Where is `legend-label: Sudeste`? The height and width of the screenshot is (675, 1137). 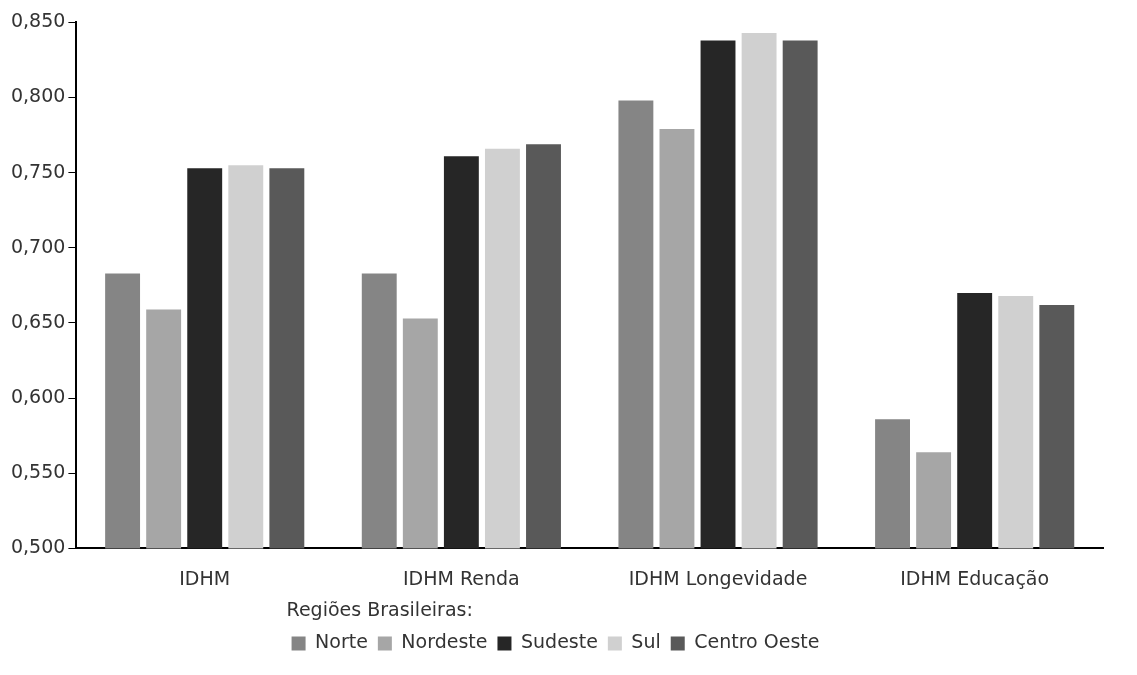 legend-label: Sudeste is located at coordinates (559, 641).